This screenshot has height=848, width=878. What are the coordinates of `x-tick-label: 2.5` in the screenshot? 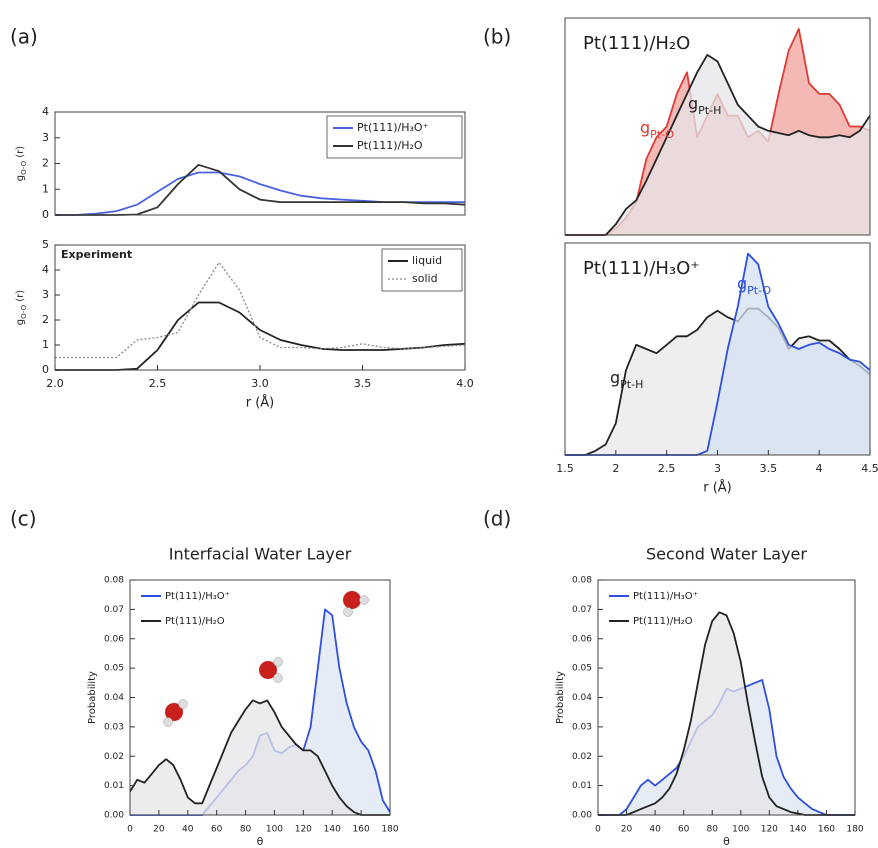 It's located at (667, 468).